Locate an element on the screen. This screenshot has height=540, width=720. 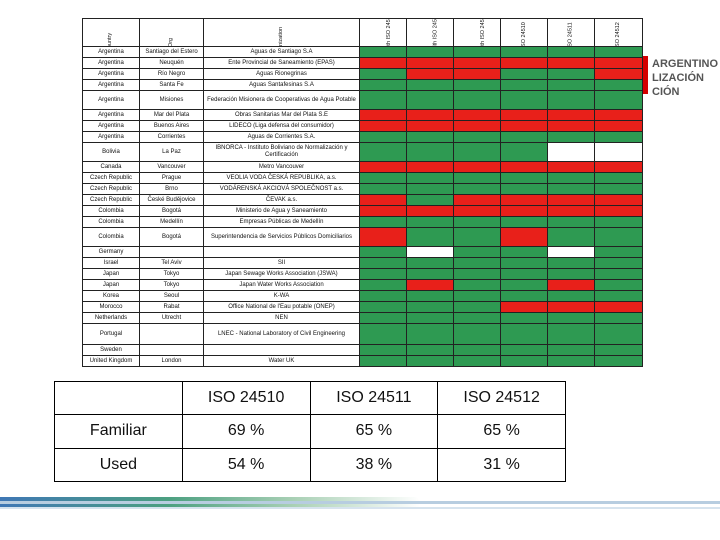
survey-city-cell: Misiones is located at coordinates (171, 100).